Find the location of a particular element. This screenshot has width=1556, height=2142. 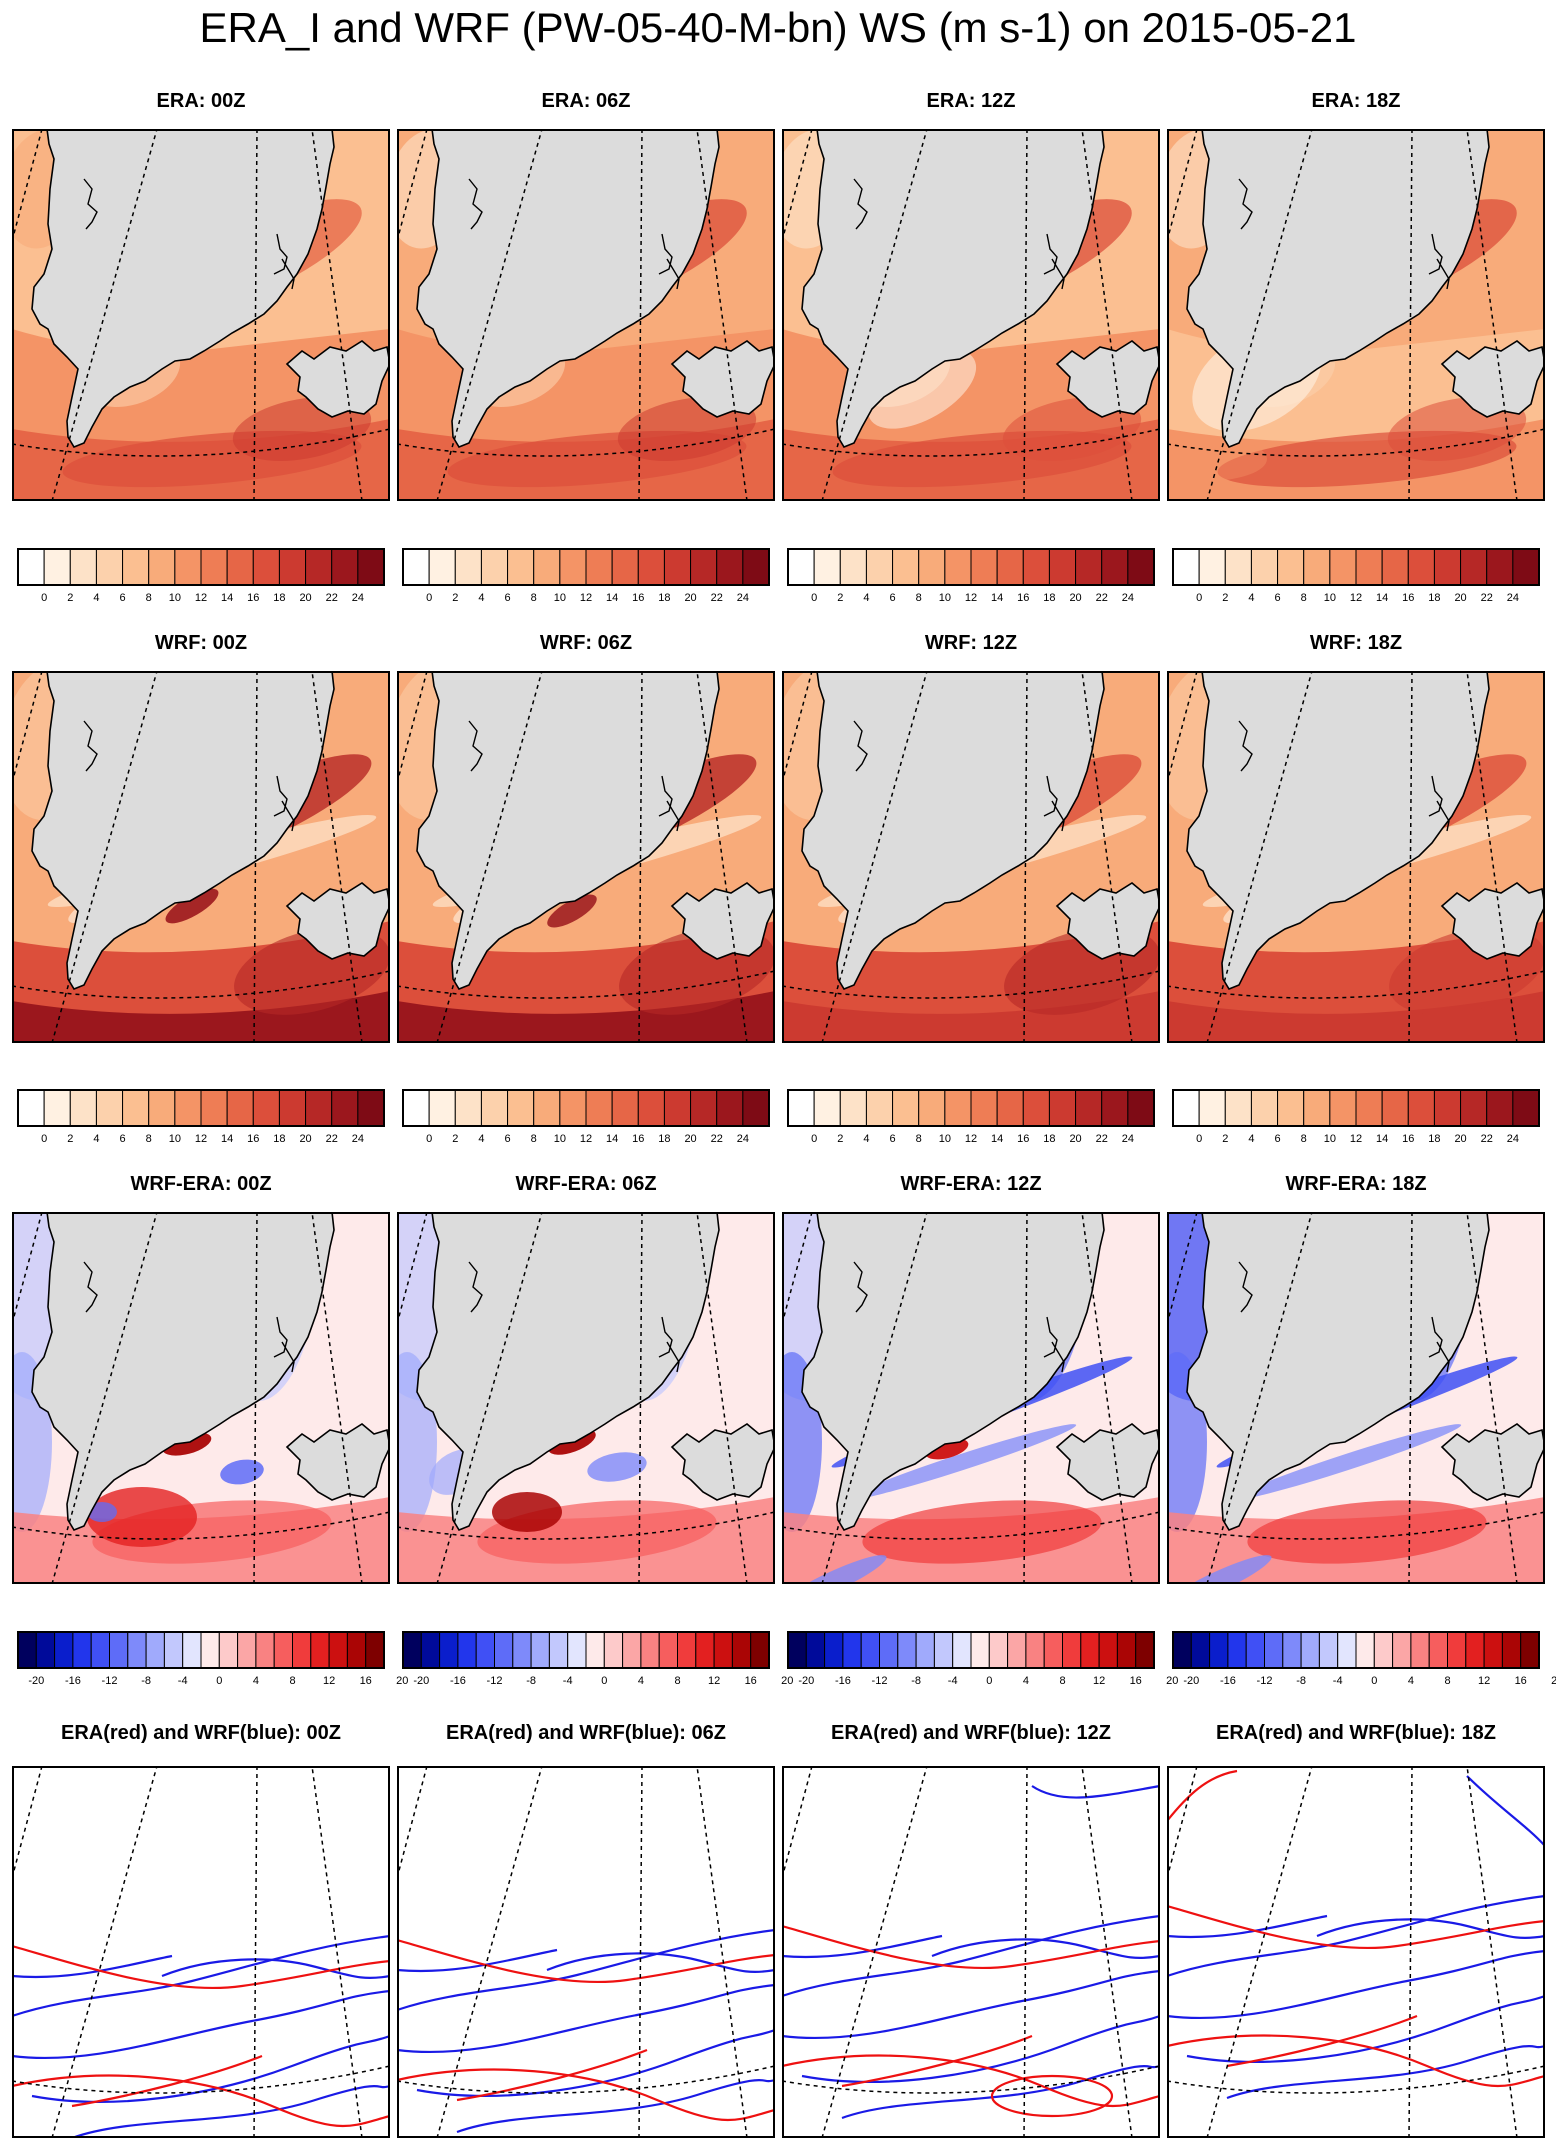

panel-title: ERA: 18Z is located at coordinates (1356, 101).